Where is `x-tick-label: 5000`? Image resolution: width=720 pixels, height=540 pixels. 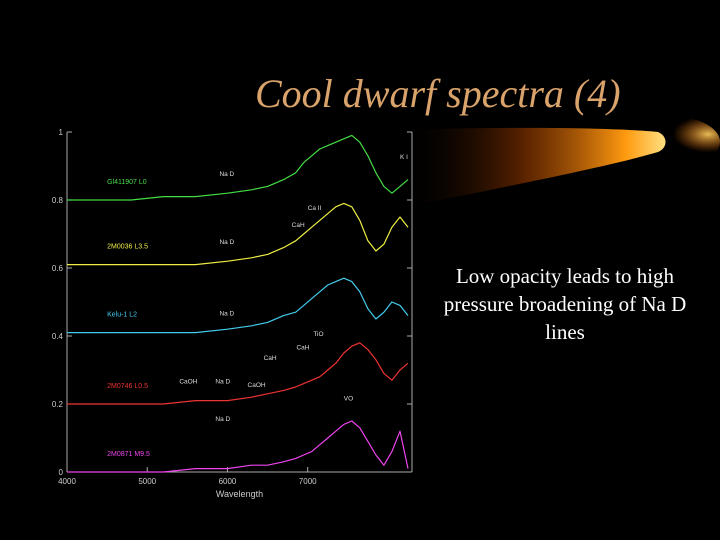
x-tick-label: 5000 is located at coordinates (147, 481).